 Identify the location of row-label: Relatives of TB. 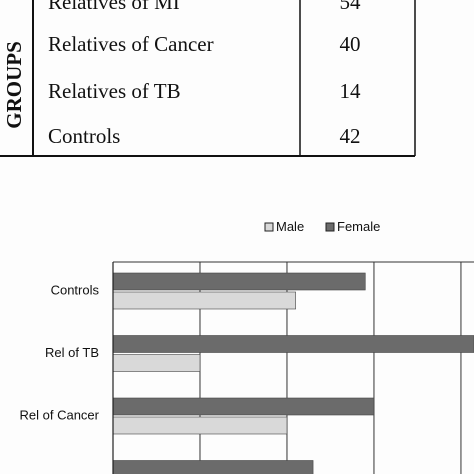
(114, 91).